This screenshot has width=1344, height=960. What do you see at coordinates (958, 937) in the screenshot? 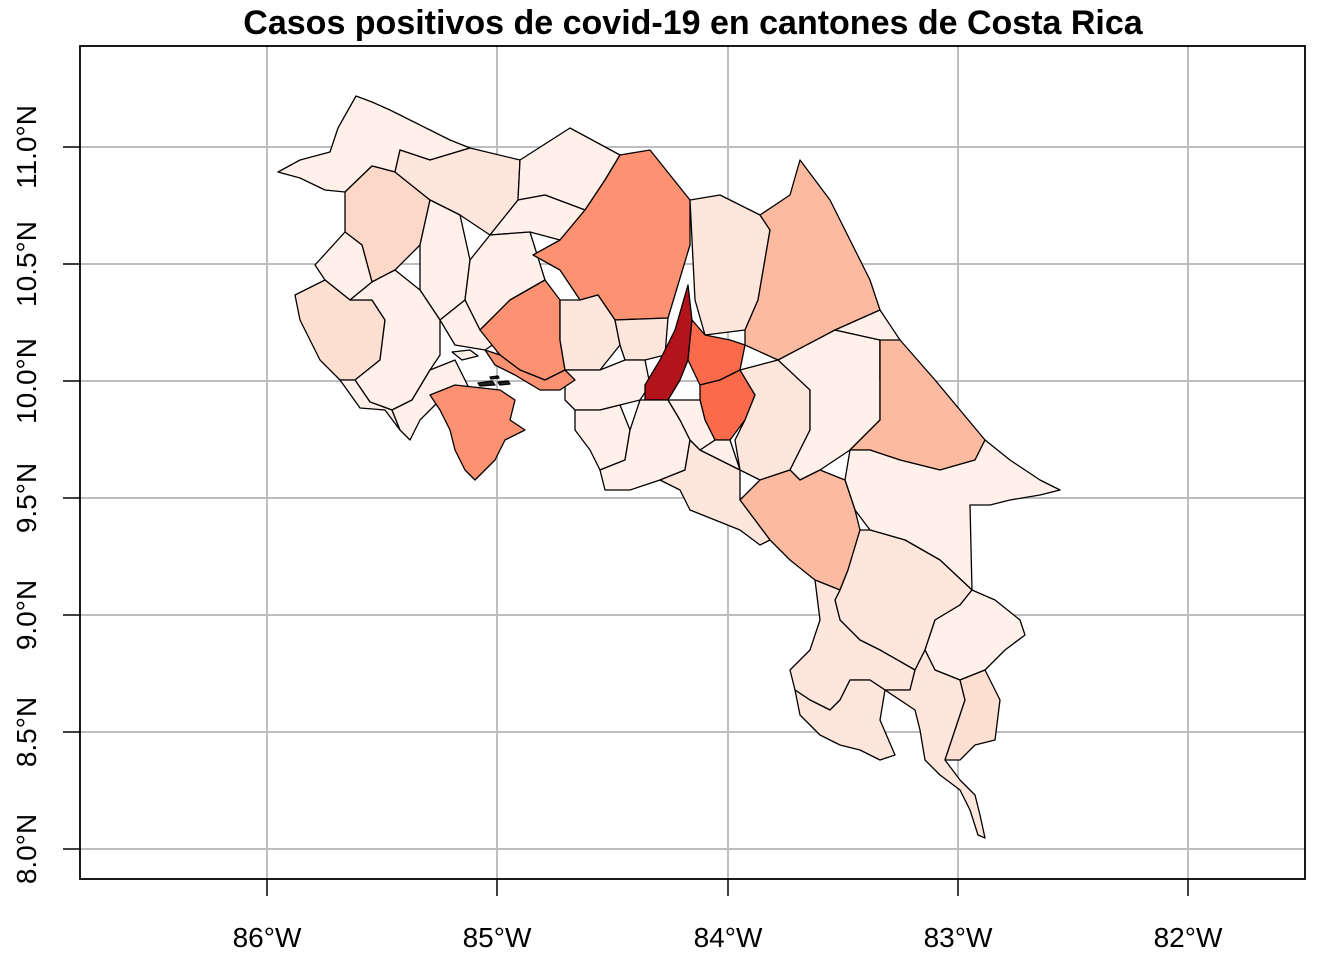
I see `x-tick-label: 83°W` at bounding box center [958, 937].